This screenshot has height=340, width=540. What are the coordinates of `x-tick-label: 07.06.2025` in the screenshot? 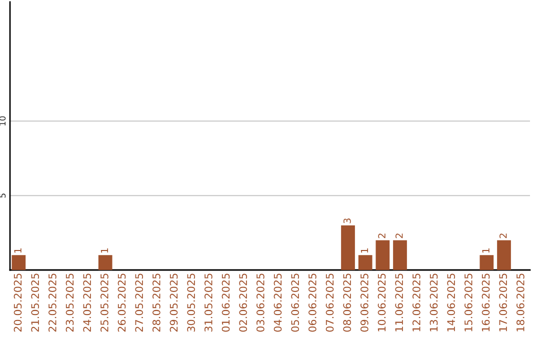 It's located at (330, 303).